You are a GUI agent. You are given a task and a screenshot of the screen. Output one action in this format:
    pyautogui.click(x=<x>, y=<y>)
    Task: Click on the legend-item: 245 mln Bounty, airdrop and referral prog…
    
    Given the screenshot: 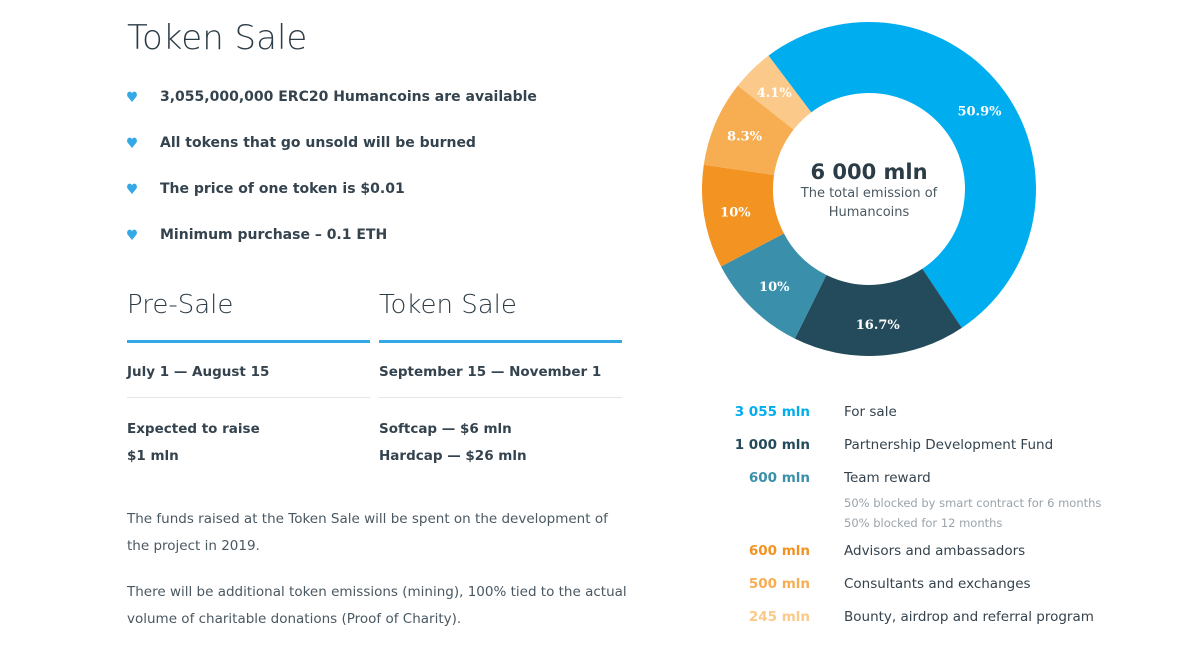 What is the action you would take?
    pyautogui.click(x=960, y=621)
    